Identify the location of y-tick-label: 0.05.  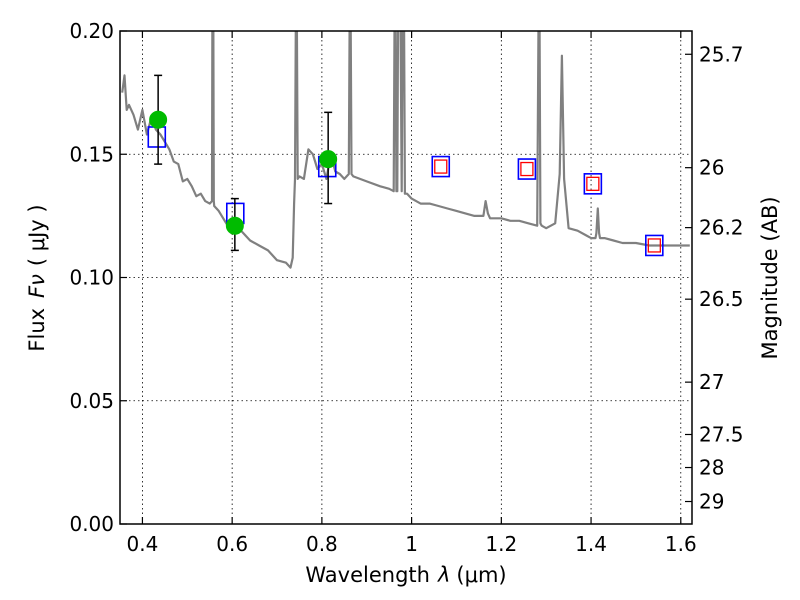
(91, 401).